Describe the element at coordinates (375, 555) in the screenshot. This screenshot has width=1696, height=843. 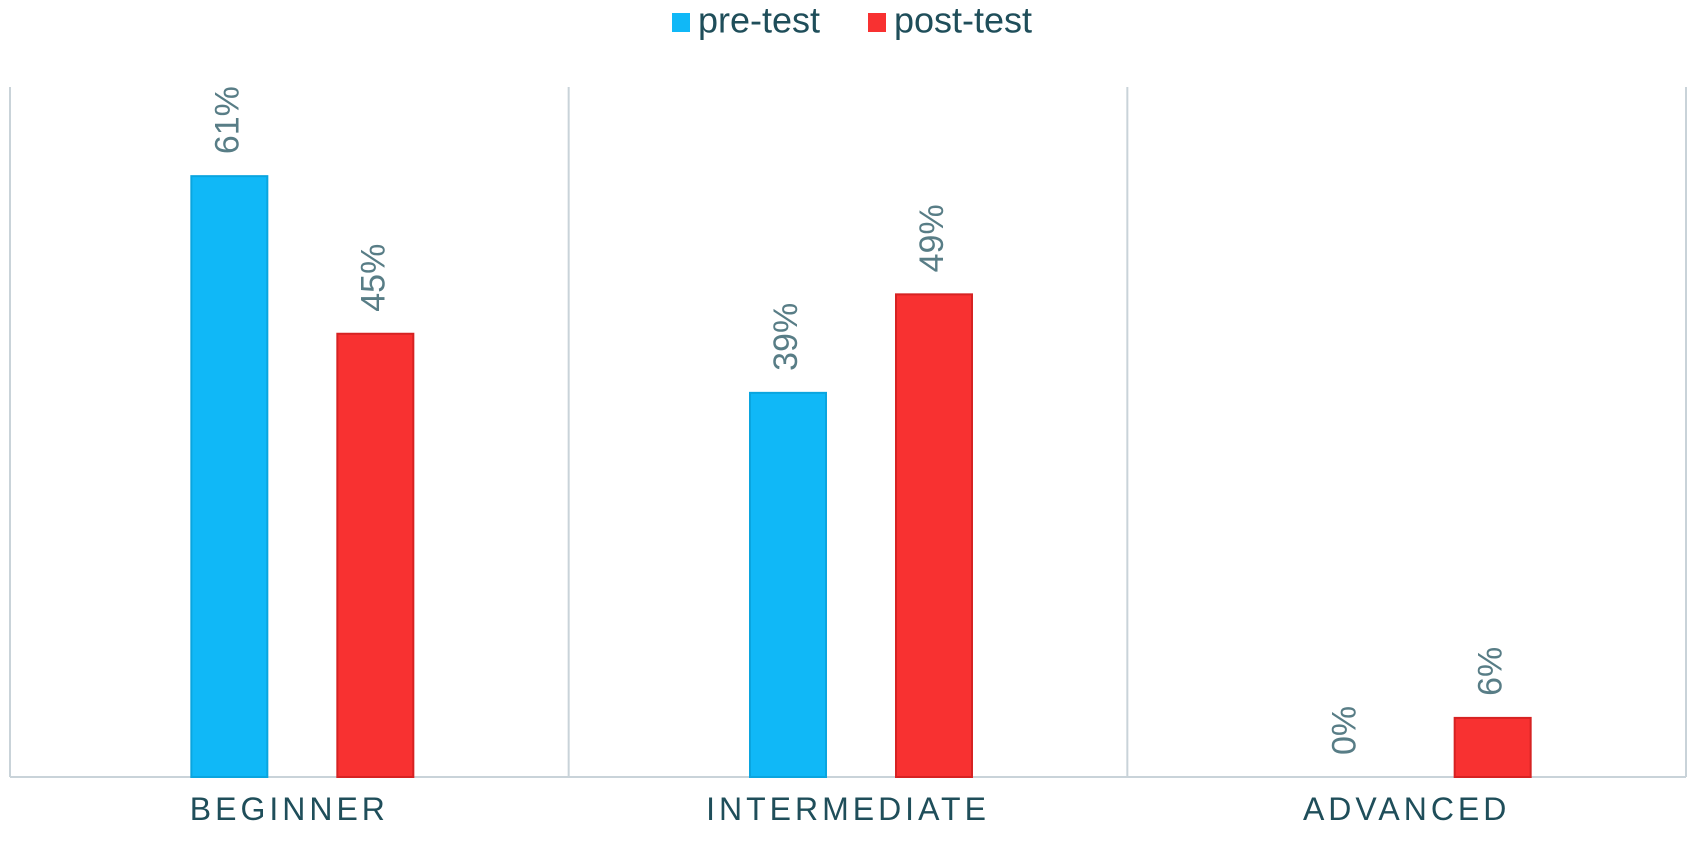
I see `bar-post-test-beginner` at that location.